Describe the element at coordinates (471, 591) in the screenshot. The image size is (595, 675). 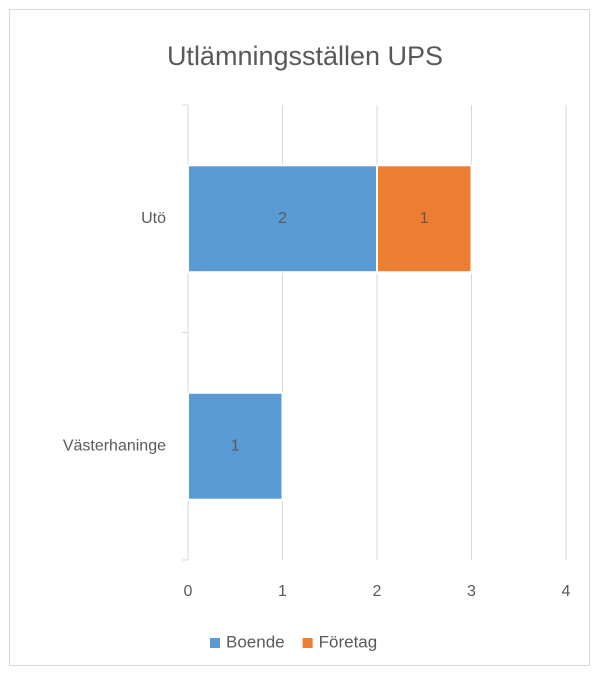
I see `x-tick-label: 3` at that location.